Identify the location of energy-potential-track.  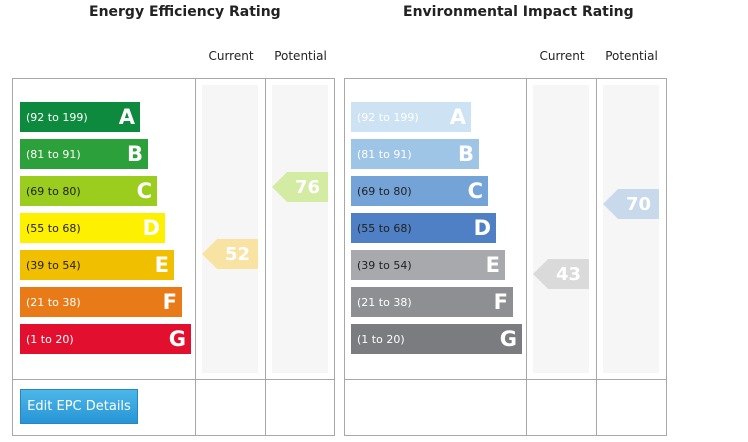
(300, 229).